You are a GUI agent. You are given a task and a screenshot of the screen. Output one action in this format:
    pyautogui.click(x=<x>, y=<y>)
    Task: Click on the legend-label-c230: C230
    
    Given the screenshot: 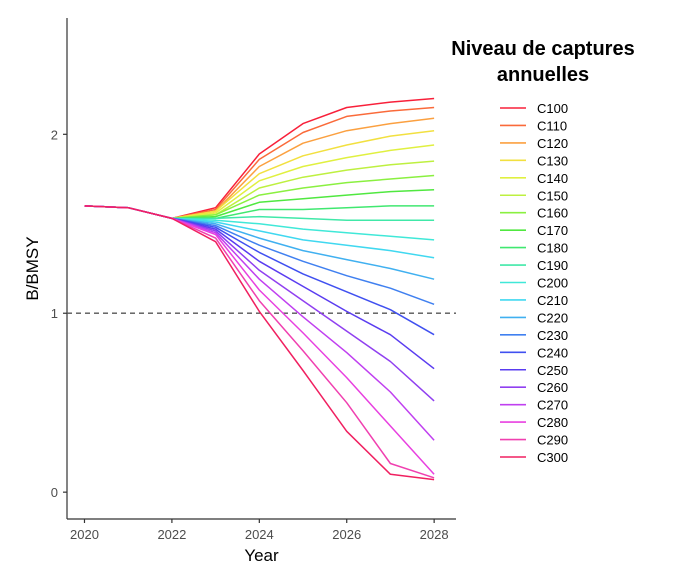 What is the action you would take?
    pyautogui.click(x=552, y=335)
    